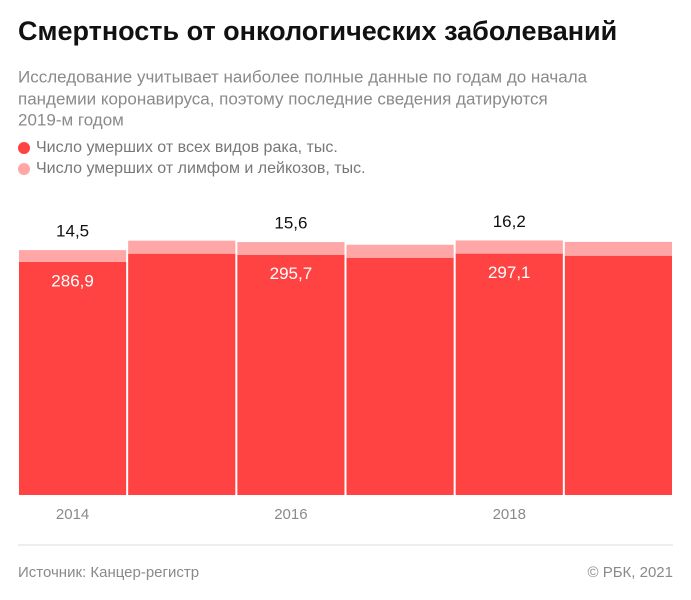  Describe the element at coordinates (72, 280) in the screenshot. I see `value-label: 286,9` at that location.